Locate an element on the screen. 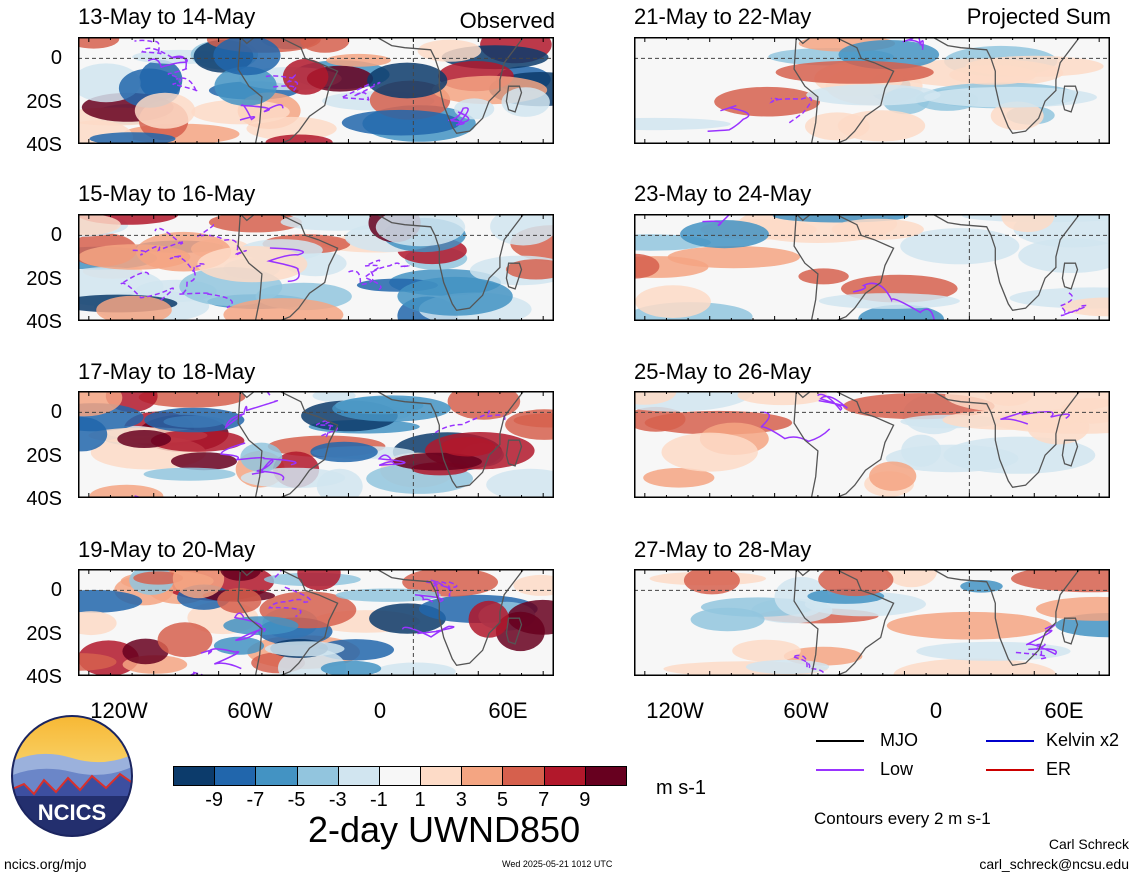 The image size is (1135, 879). corner-label-projected: Projected Sum is located at coordinates (1038, 16).